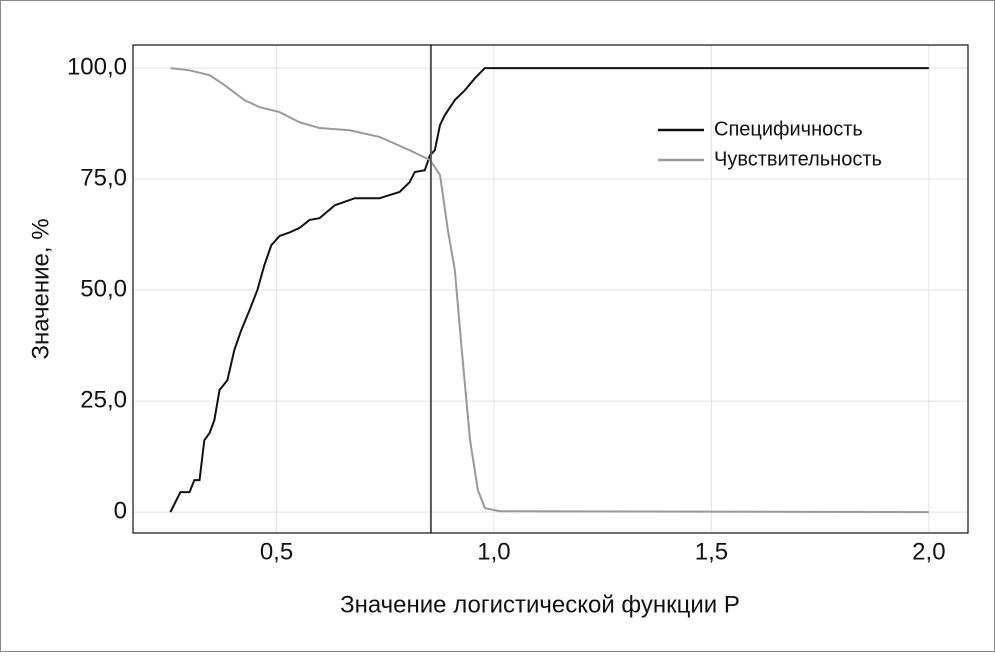  What do you see at coordinates (103, 399) in the screenshot?
I see `y-tick-label: 25,0` at bounding box center [103, 399].